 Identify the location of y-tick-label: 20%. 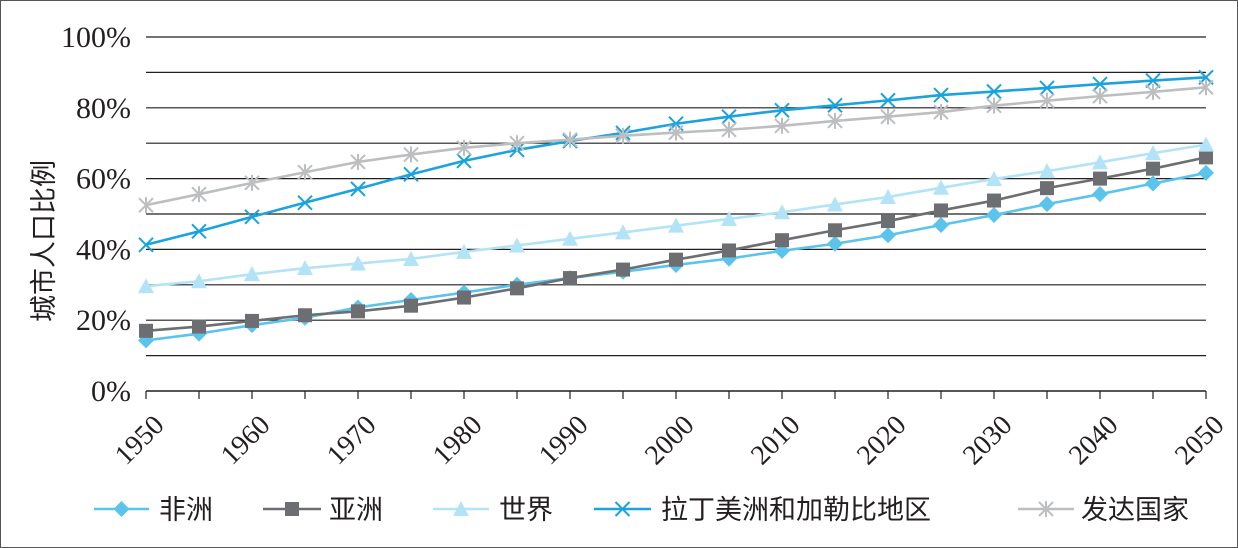
(103, 320).